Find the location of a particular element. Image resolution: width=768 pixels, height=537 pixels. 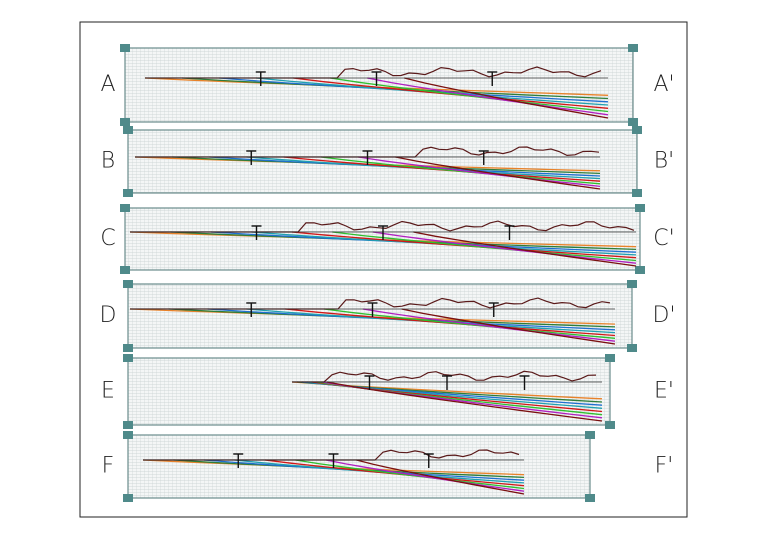

section-panel: B B' is located at coordinates (387, 161).